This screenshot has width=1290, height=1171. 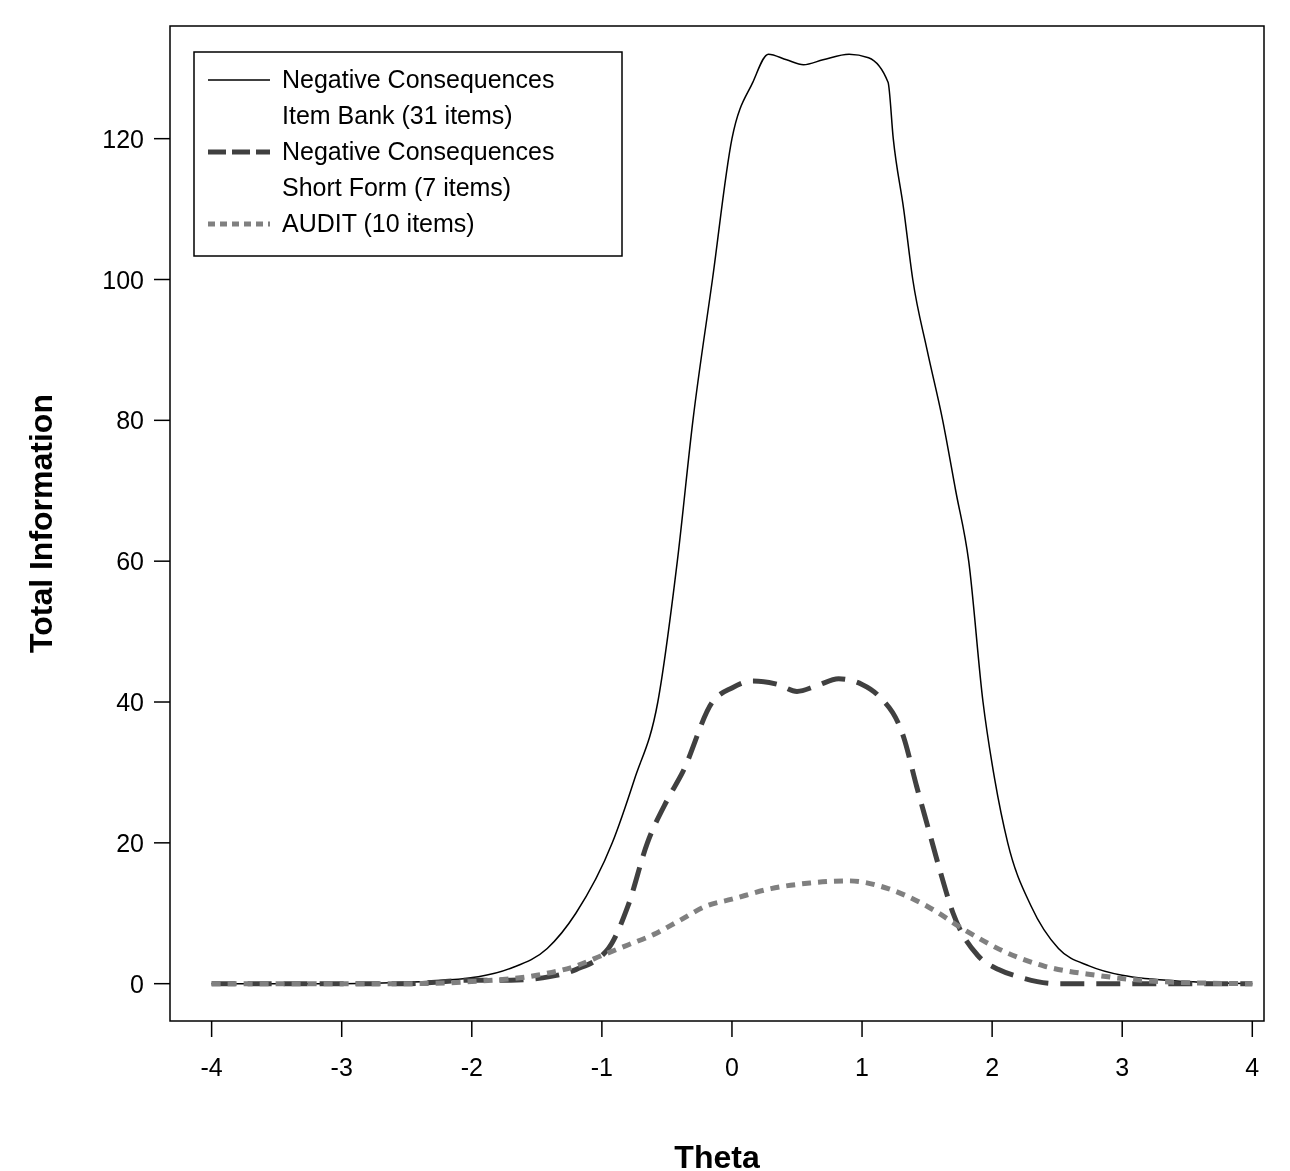 I want to click on x-tick-label: 0, so click(x=732, y=1067).